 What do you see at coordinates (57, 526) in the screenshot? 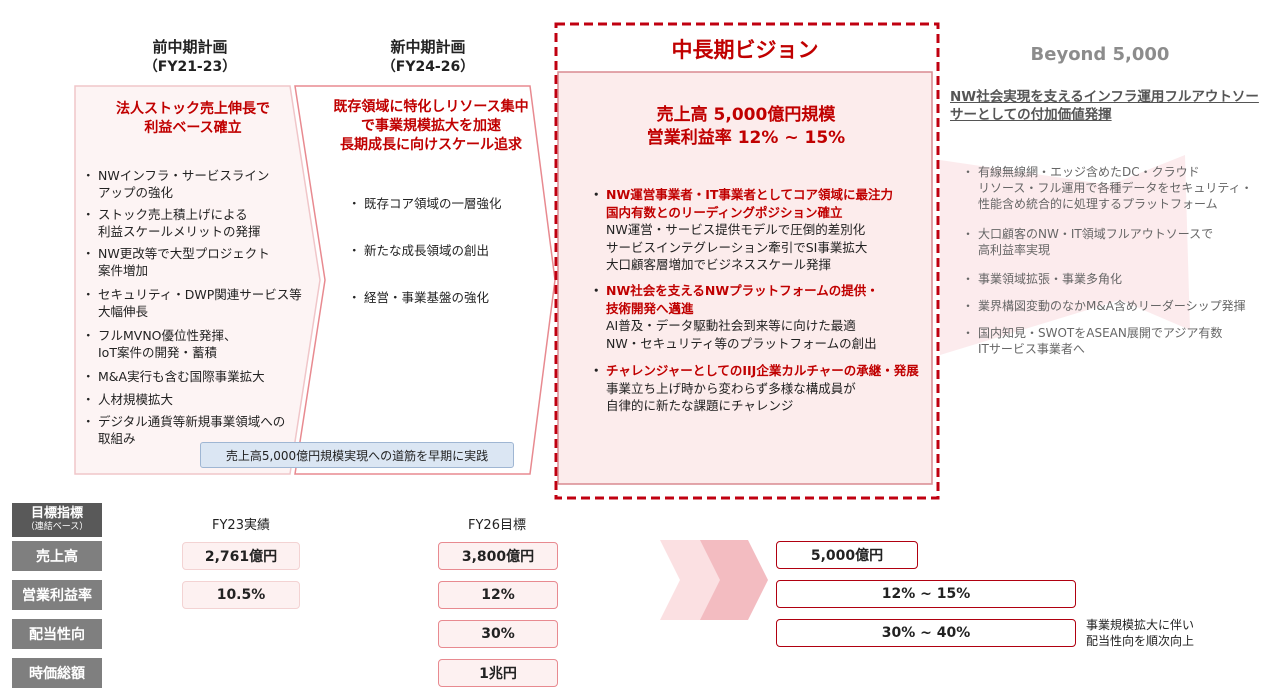
I see `metrics-header-sub: （連結ベース）` at bounding box center [57, 526].